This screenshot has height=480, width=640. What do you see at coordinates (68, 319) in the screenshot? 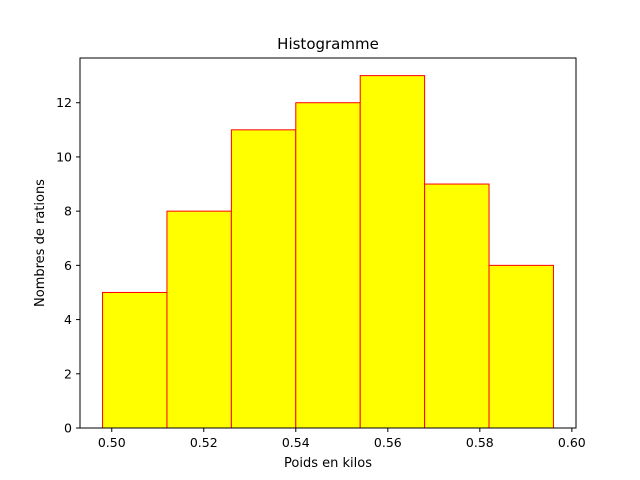
I see `y-tick-label: 4` at bounding box center [68, 319].